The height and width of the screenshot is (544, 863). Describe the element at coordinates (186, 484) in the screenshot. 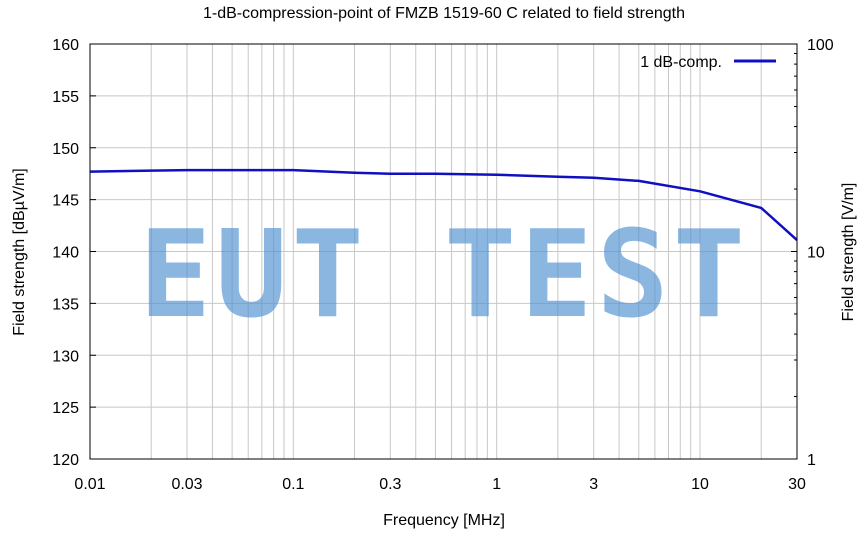

I see `x-tick-label: 0.03` at that location.